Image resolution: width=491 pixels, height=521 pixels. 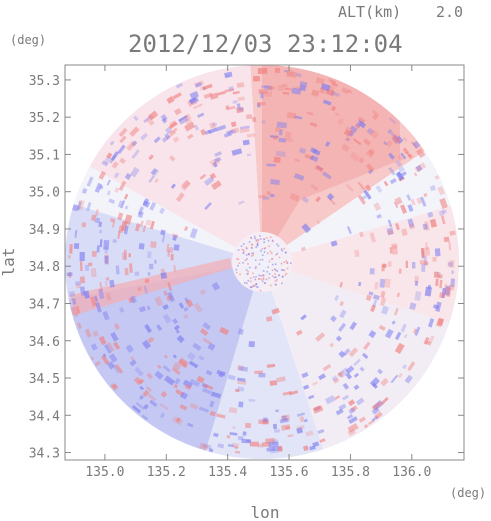 I want to click on chart-timestamp: 2012/12/03 23:12:04, so click(x=265, y=44).